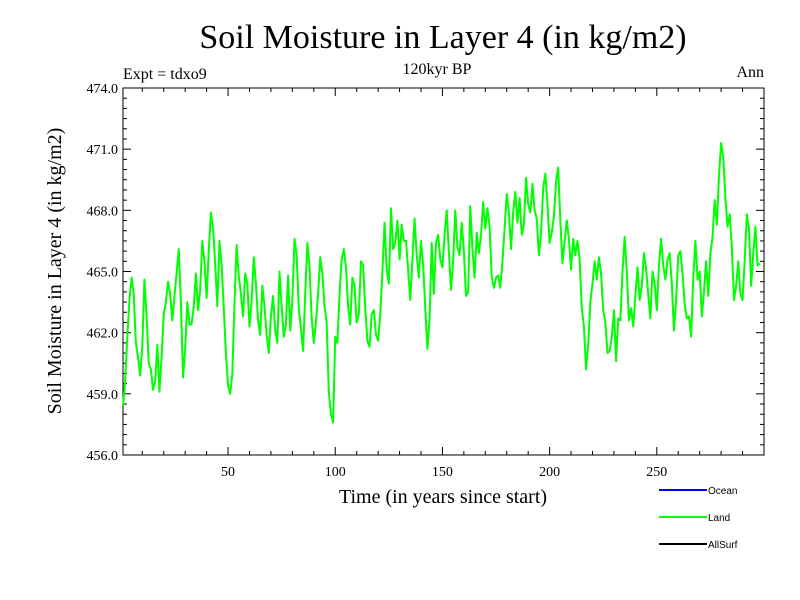  Describe the element at coordinates (443, 497) in the screenshot. I see `x-axis-label: Time (in years since start)` at that location.